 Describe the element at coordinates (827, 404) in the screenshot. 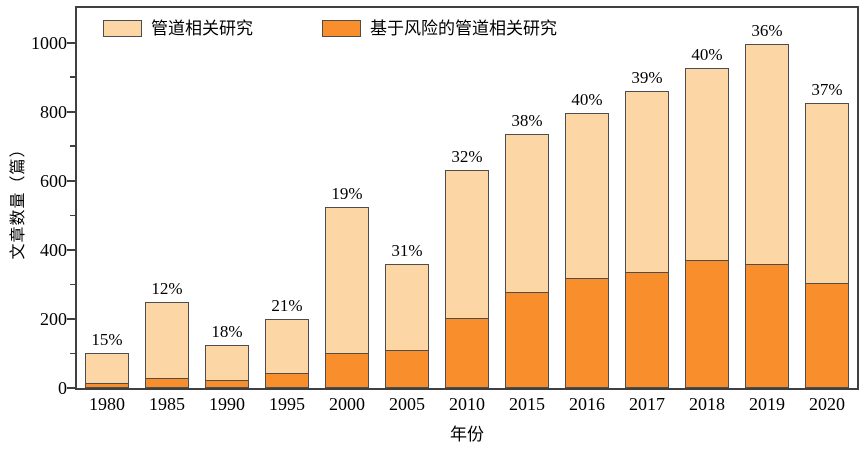

I see `x-tick-label-2020: 2020` at that location.